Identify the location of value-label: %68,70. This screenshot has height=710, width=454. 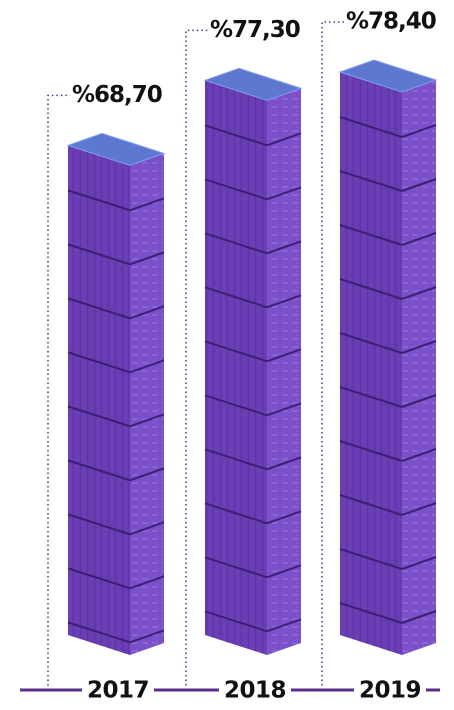
(117, 95).